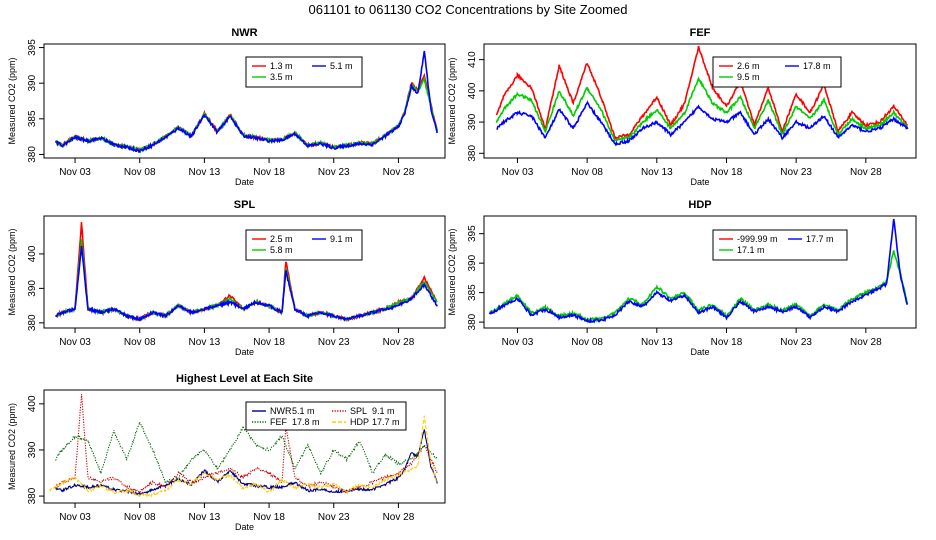 The image size is (936, 540). I want to click on series-line-nwr-5-1-m, so click(246, 462).